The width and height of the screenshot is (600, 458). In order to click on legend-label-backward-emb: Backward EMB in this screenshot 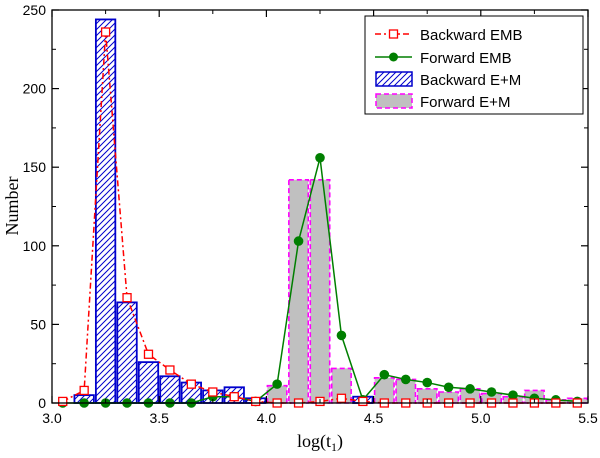, I will do `click(471, 35)`.